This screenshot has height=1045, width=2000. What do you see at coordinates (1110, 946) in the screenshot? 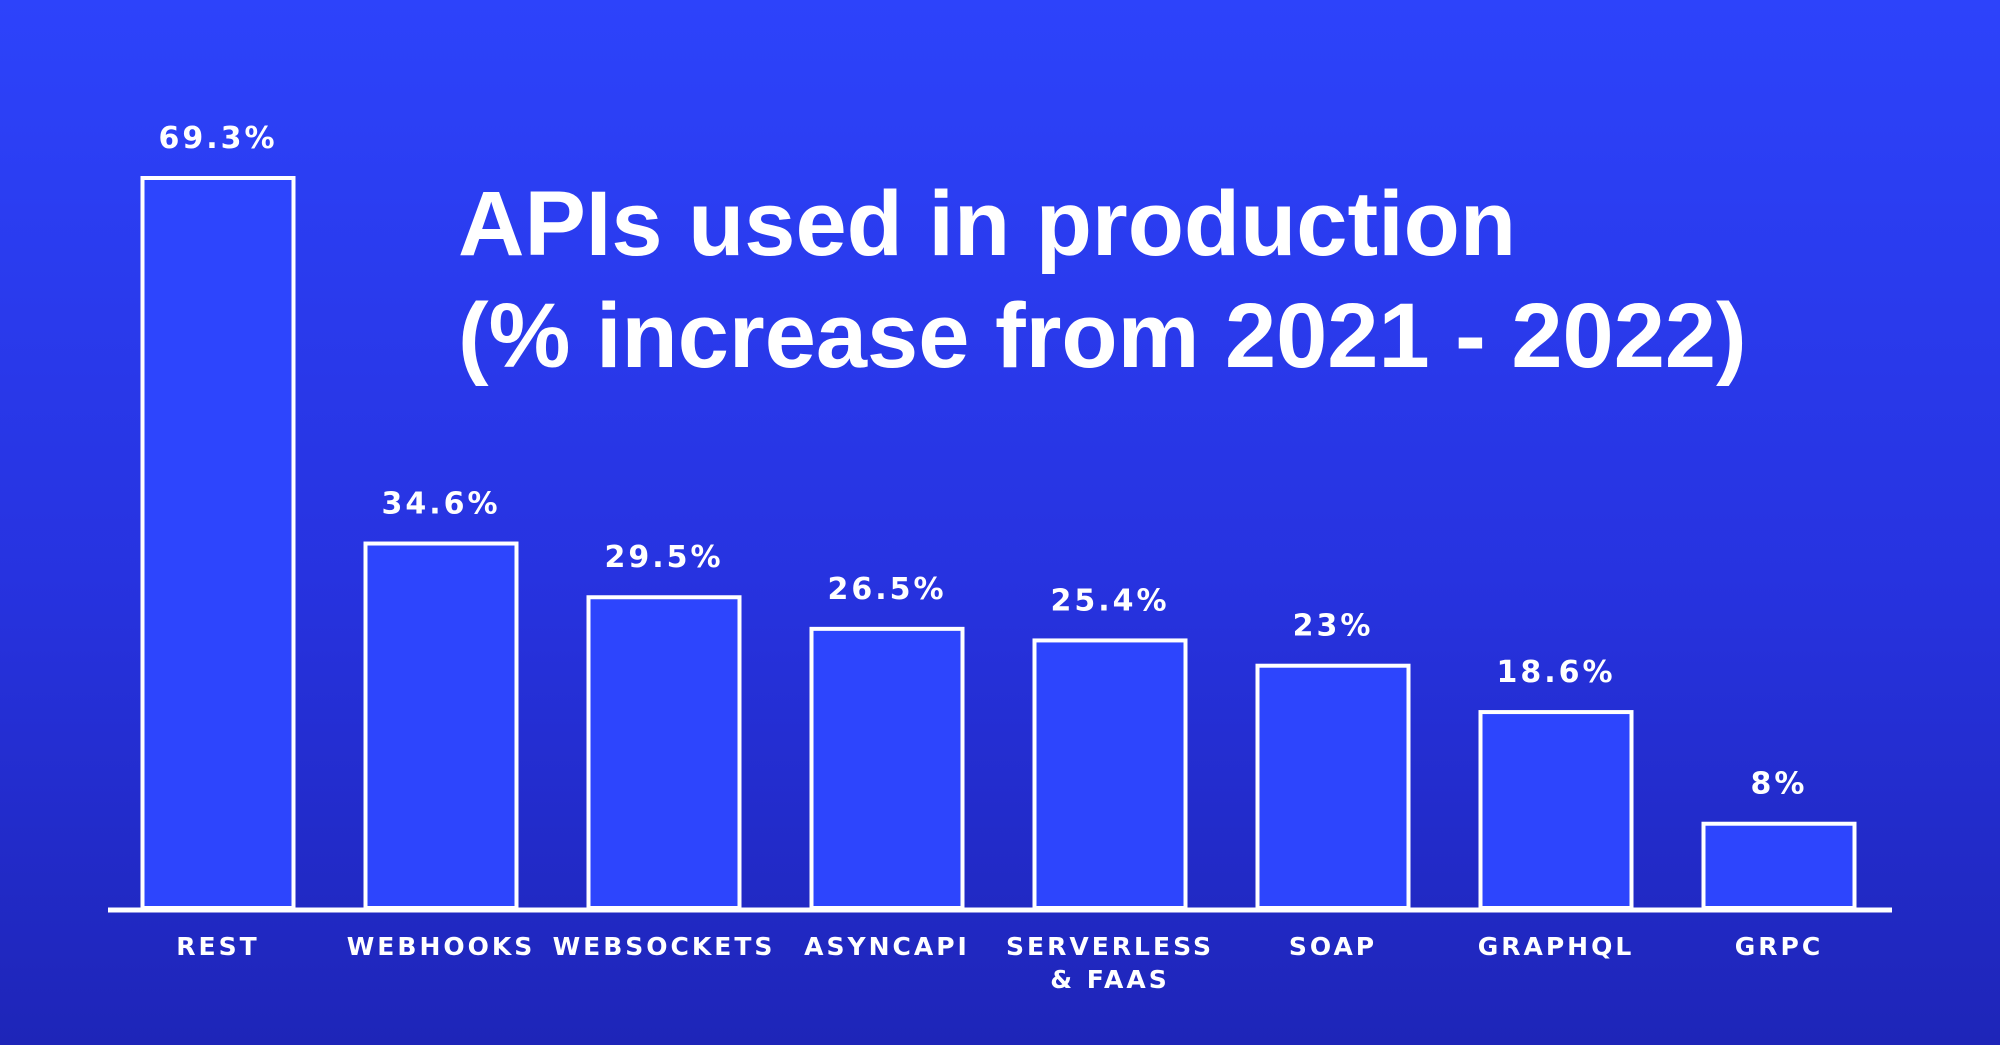
I see `category-label-serverless-and-faas-line-1: SERVERLESS` at bounding box center [1110, 946].